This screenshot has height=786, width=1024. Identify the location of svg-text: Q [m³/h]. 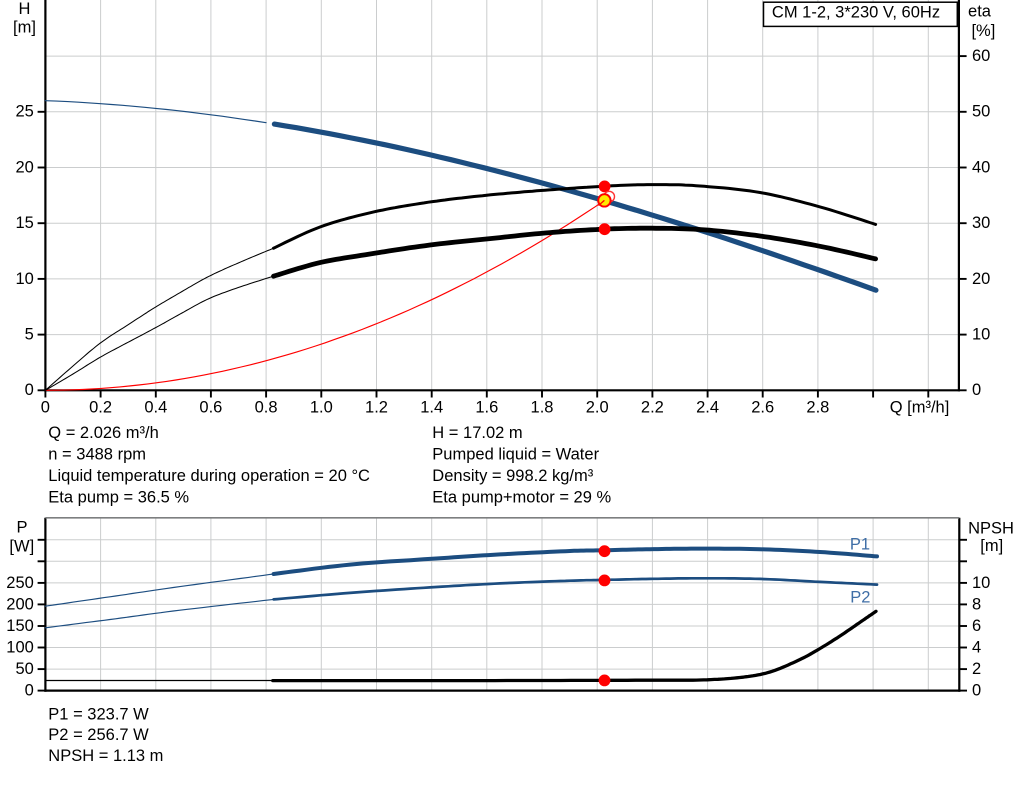
(920, 408).